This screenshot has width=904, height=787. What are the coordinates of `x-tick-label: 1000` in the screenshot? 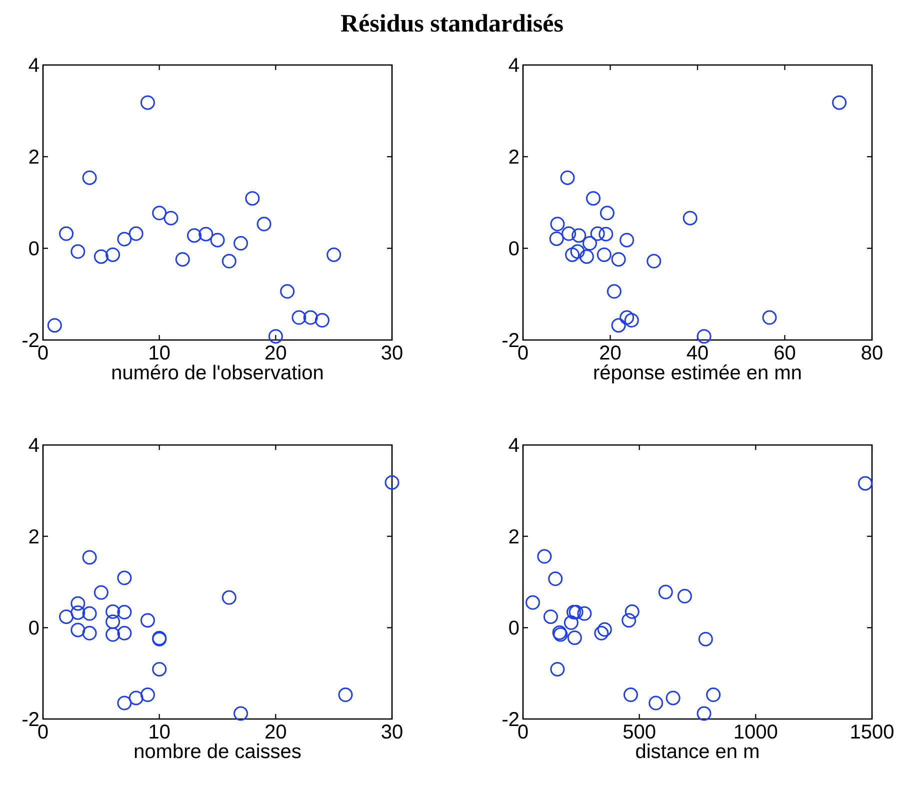 It's located at (756, 731).